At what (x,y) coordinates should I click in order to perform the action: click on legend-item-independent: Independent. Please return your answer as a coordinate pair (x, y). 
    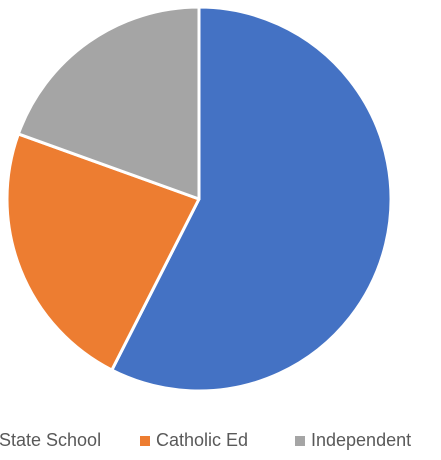
    Looking at the image, I should click on (353, 440).